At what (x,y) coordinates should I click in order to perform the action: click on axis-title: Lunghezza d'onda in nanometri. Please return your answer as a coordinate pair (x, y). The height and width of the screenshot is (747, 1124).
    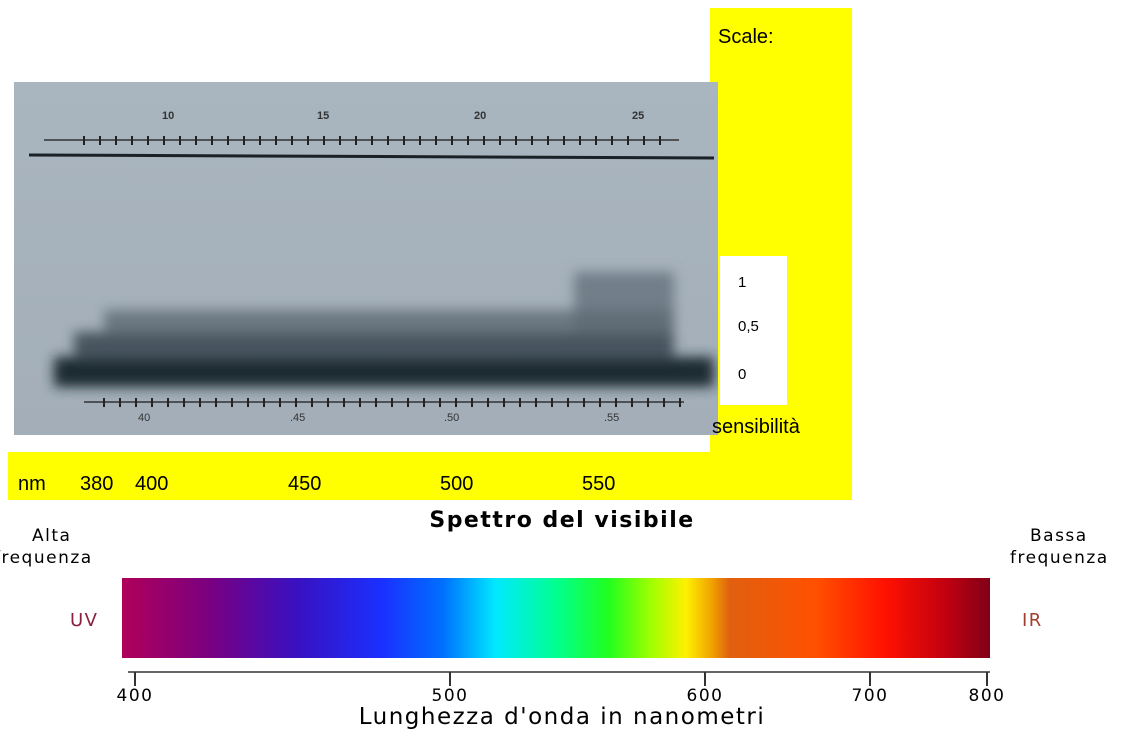
    Looking at the image, I should click on (562, 717).